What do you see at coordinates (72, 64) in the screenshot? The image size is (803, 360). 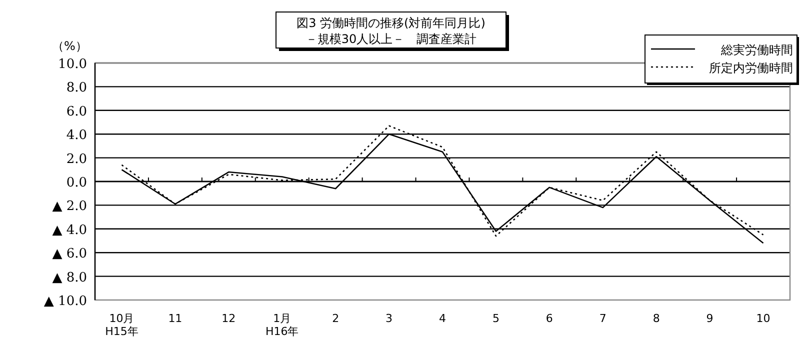 I see `y-tick-label: 10.0` at bounding box center [72, 64].